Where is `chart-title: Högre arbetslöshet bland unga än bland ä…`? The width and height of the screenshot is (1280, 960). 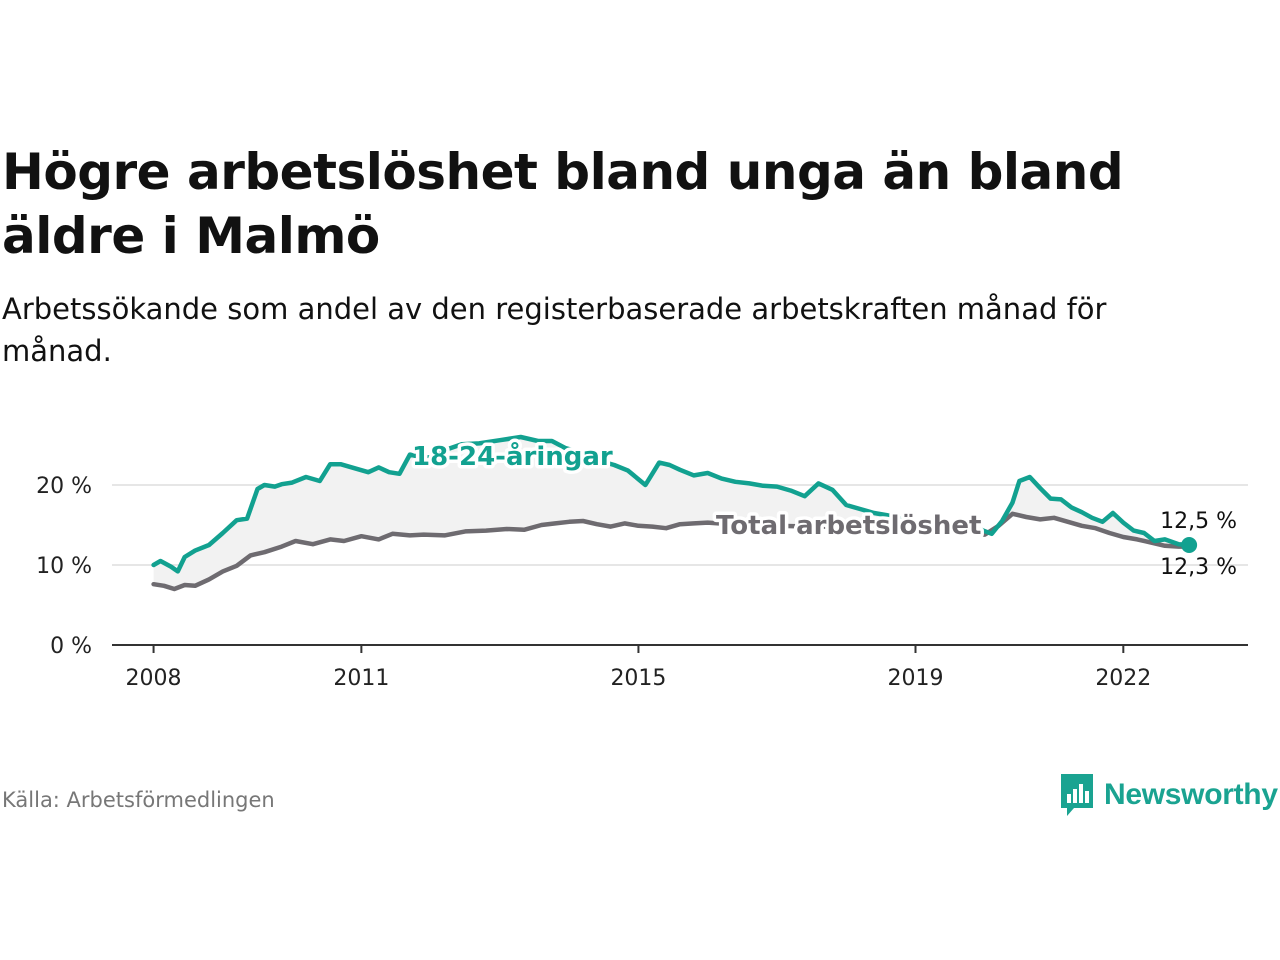
chart-title: Högre arbetslöshet bland unga än bland ä… is located at coordinates (563, 204).